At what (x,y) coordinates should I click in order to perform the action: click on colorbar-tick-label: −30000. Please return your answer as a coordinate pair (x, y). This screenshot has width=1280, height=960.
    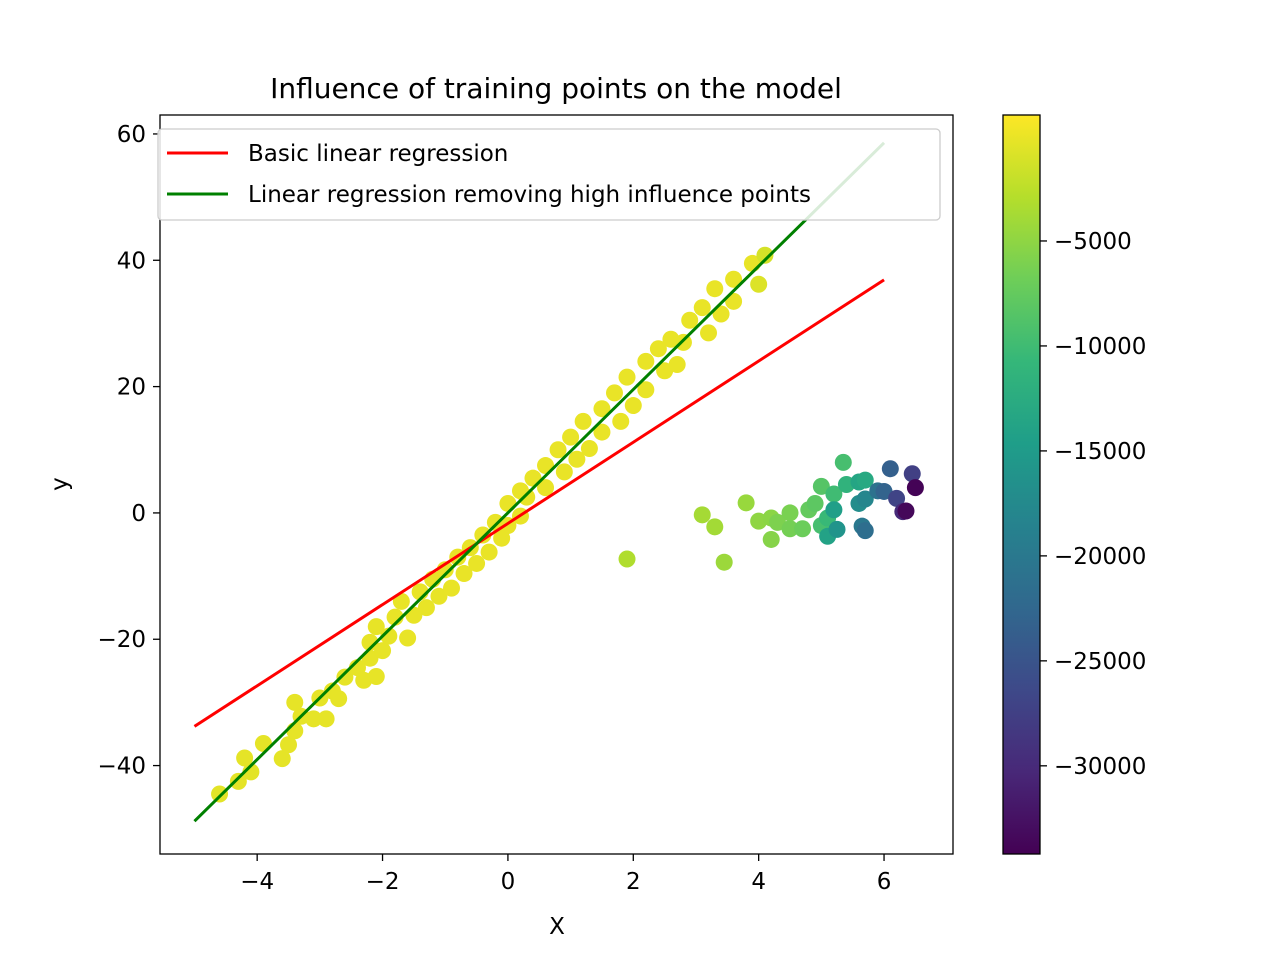
    Looking at the image, I should click on (1100, 767).